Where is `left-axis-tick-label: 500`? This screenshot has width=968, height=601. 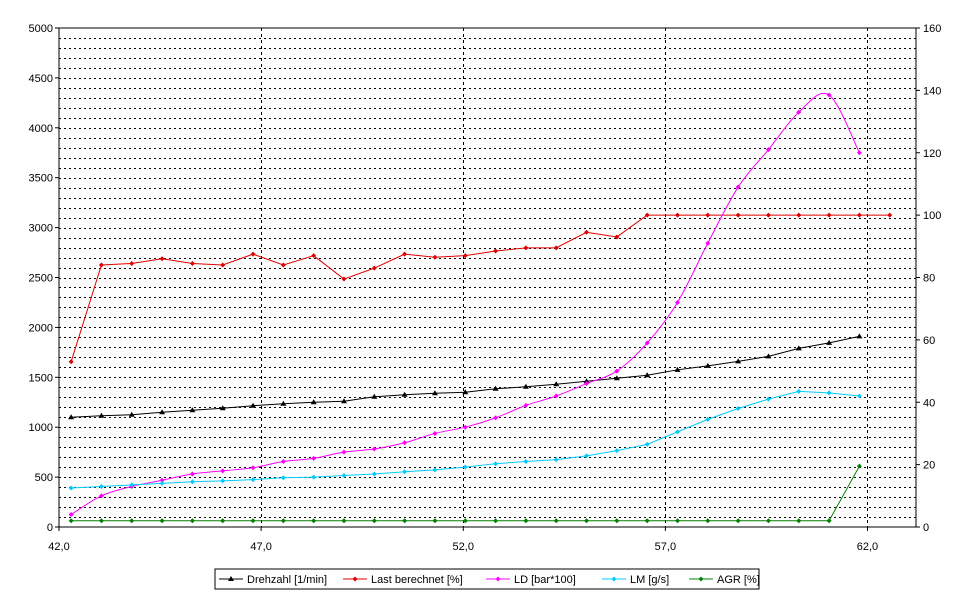
left-axis-tick-label: 500 is located at coordinates (44, 478).